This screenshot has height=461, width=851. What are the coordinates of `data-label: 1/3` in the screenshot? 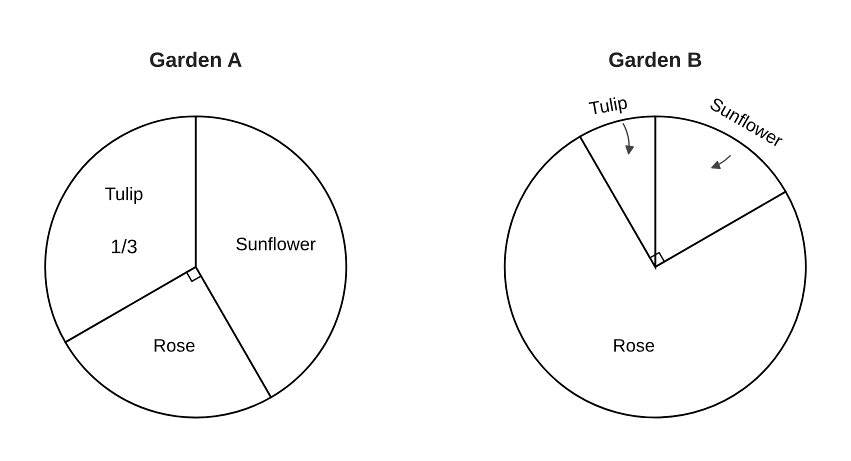 It's located at (124, 246).